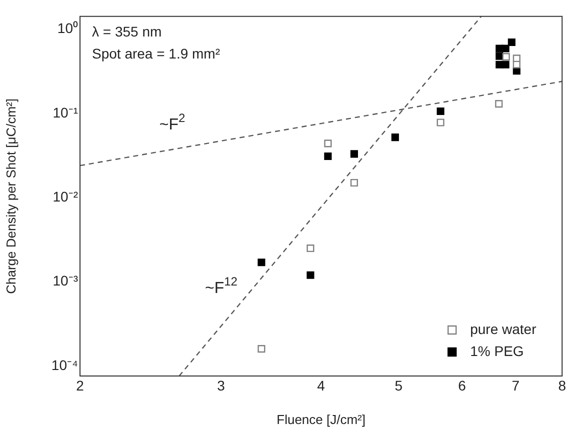 The height and width of the screenshot is (432, 574). Describe the element at coordinates (80, 385) in the screenshot. I see `x-tick-label: 2` at that location.